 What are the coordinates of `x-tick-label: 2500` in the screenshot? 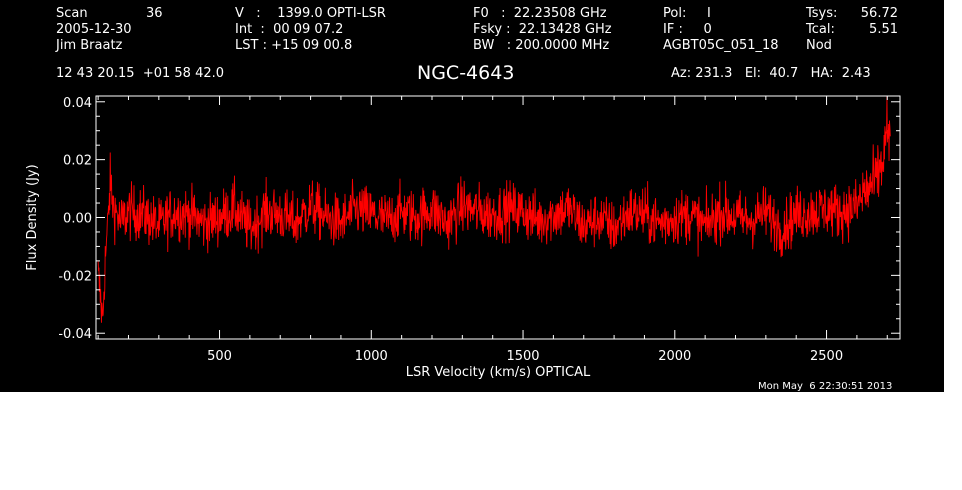 It's located at (826, 356).